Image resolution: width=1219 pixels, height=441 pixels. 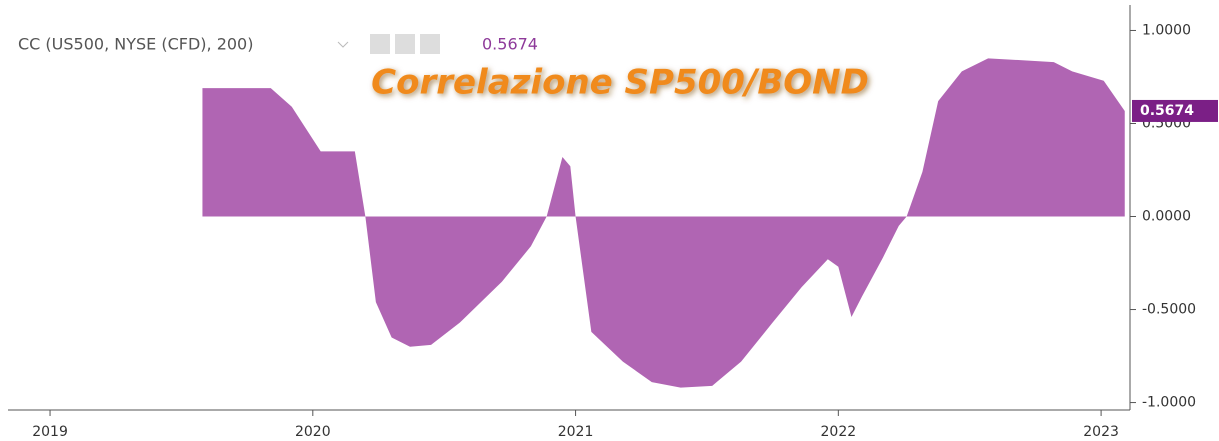 I want to click on y-tick-label: -0.5000, so click(x=1169, y=310).